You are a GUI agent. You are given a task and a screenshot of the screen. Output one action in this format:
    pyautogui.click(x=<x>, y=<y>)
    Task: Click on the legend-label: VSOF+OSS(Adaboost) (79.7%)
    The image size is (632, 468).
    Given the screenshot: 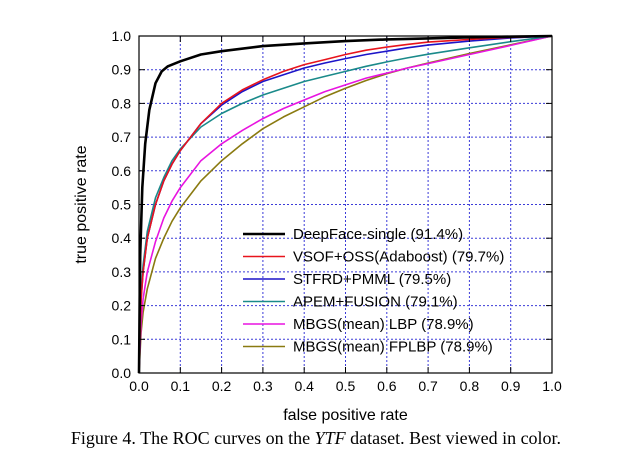 What is the action you would take?
    pyautogui.click(x=398, y=257)
    